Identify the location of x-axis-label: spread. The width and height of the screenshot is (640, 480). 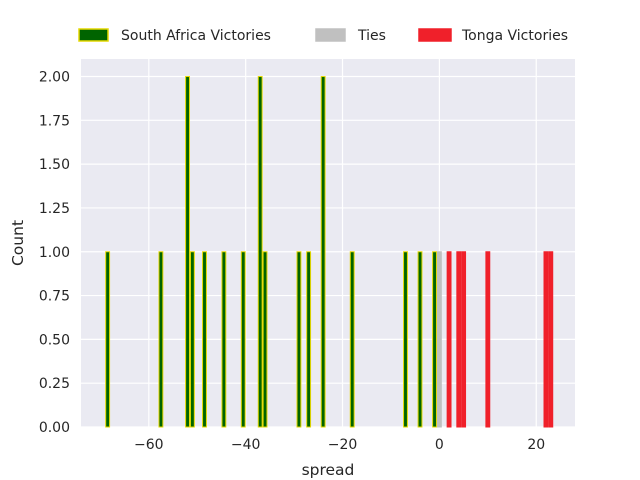
(328, 470).